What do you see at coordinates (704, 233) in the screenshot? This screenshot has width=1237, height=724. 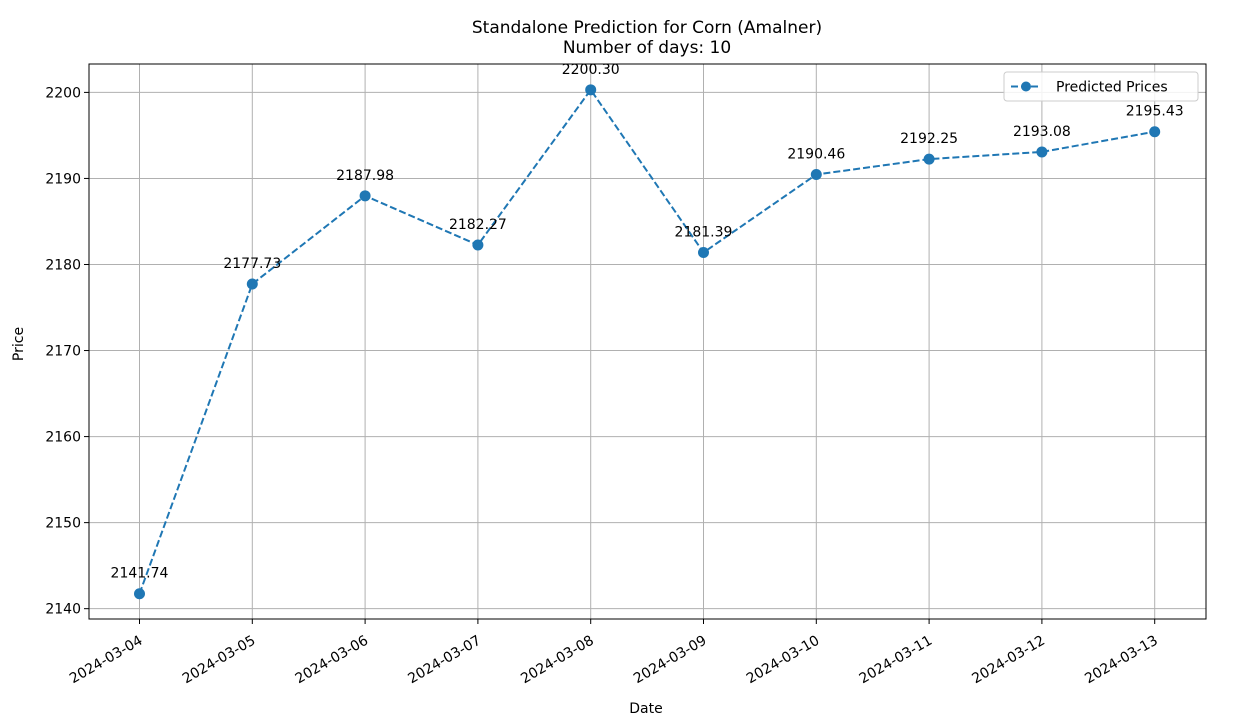 I see `data-label: 2181.39` at bounding box center [704, 233].